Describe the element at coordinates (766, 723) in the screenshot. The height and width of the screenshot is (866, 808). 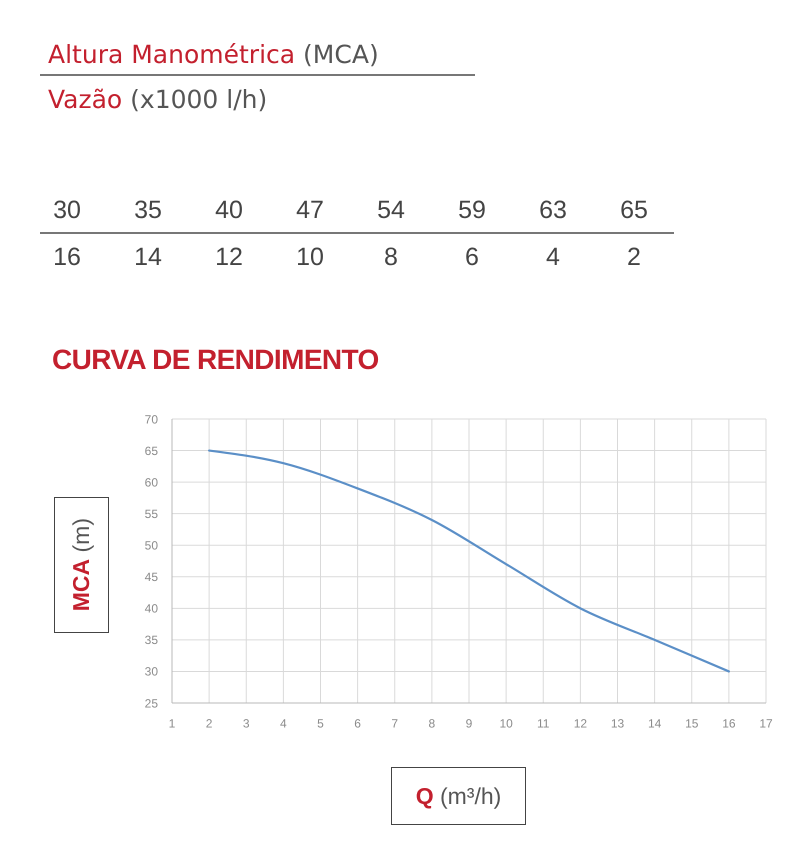
I see `x-tick-label: 17` at that location.